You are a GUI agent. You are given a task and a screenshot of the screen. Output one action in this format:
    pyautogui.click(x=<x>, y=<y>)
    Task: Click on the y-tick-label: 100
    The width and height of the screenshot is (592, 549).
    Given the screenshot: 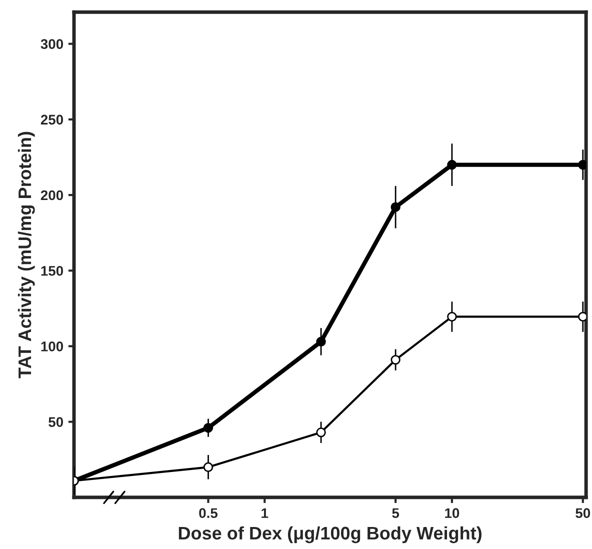 What is the action you would take?
    pyautogui.click(x=52, y=347)
    